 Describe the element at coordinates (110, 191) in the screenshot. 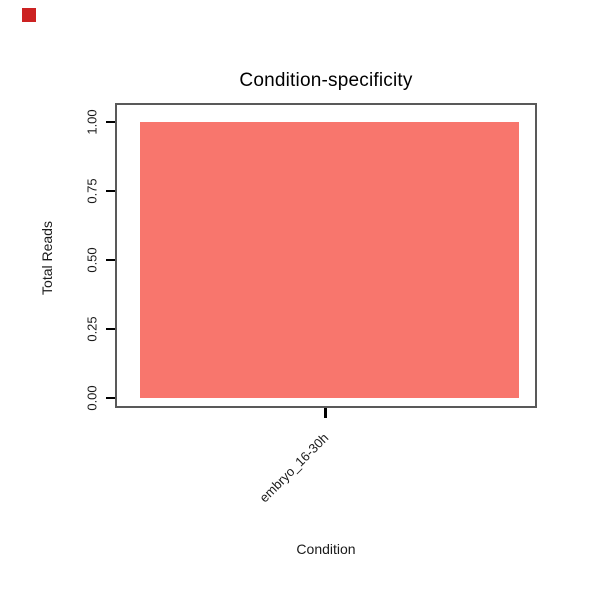

I see `y-axis-tick-0.75` at that location.